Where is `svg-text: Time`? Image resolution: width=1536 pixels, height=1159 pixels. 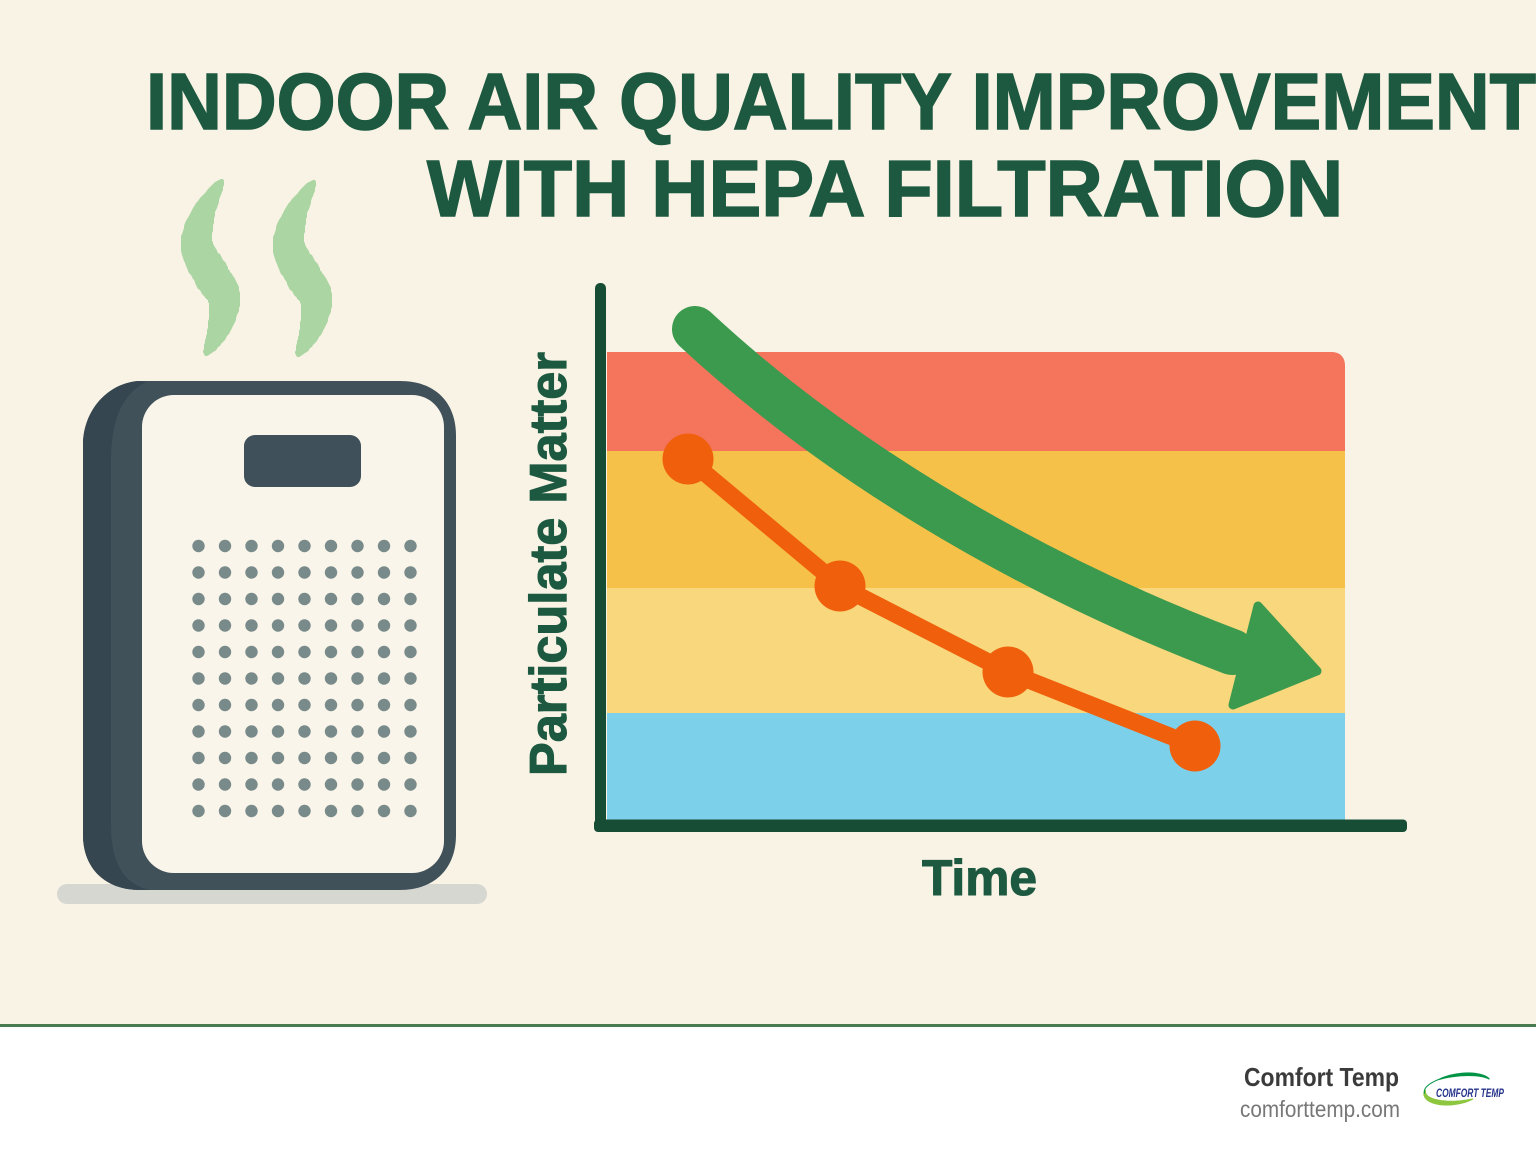
svg-text: Time is located at coordinates (979, 878).